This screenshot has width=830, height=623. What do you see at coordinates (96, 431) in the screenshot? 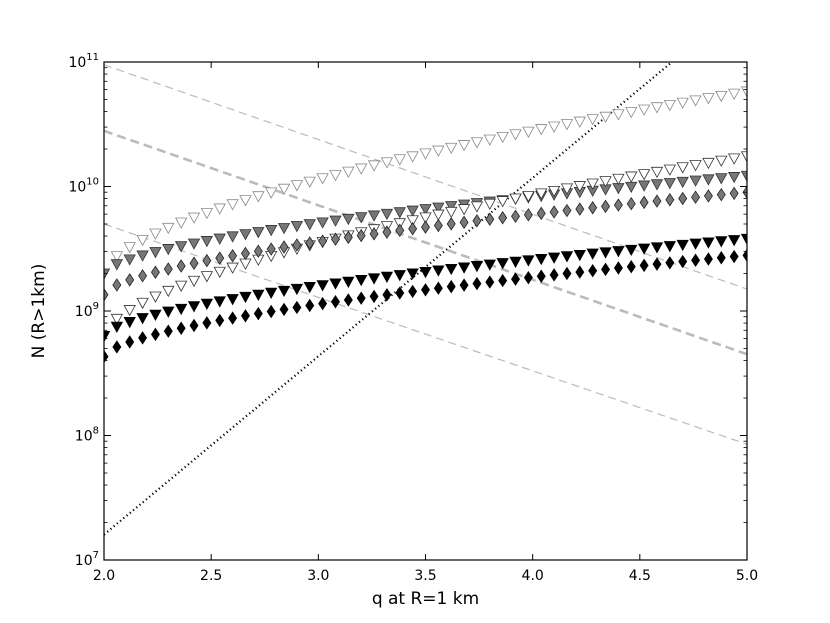
I see `y-tick-exponent: 8` at bounding box center [96, 431].